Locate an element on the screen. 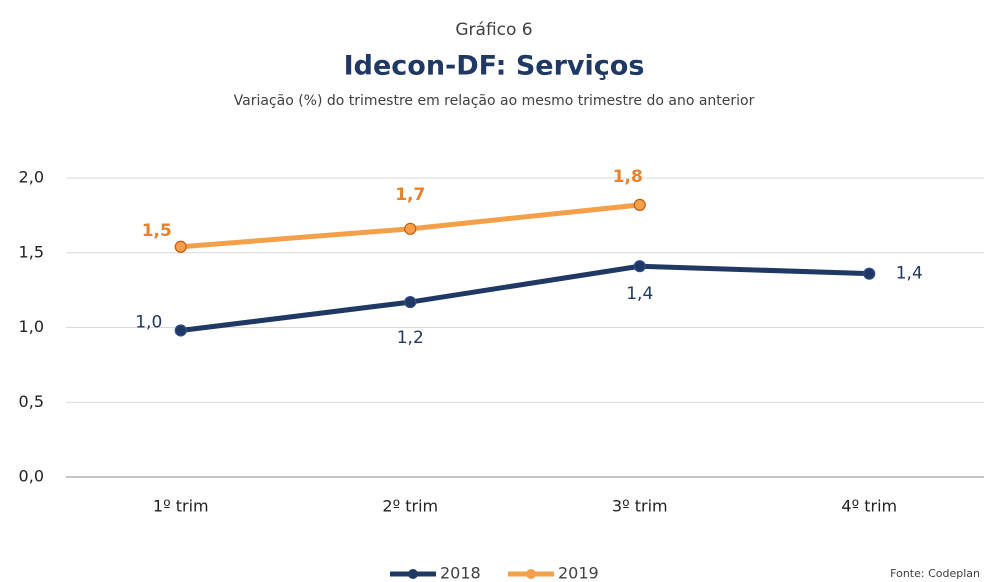 The width and height of the screenshot is (988, 582). x-tick-label: 2º trim is located at coordinates (410, 506).